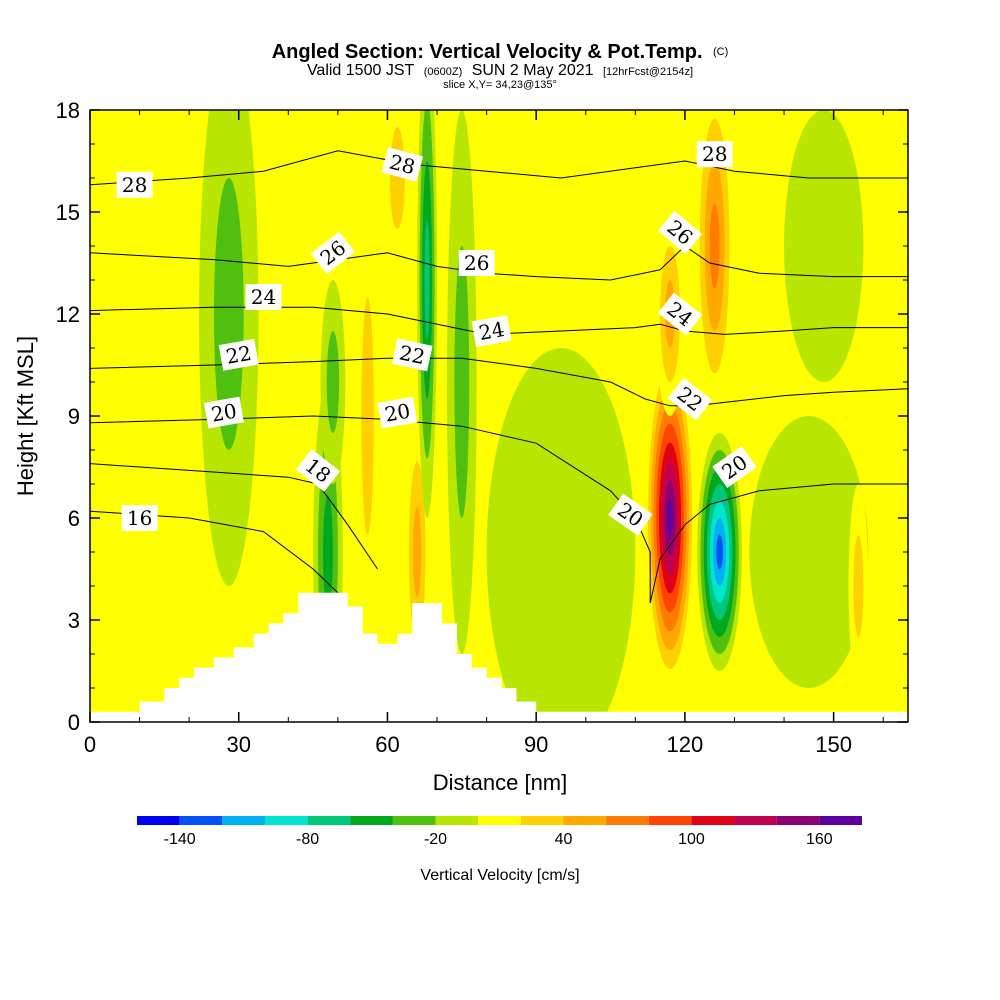  Describe the element at coordinates (648, 72) in the screenshot. I see `subtitle-forecast: [12hrFcst@2154z]` at that location.